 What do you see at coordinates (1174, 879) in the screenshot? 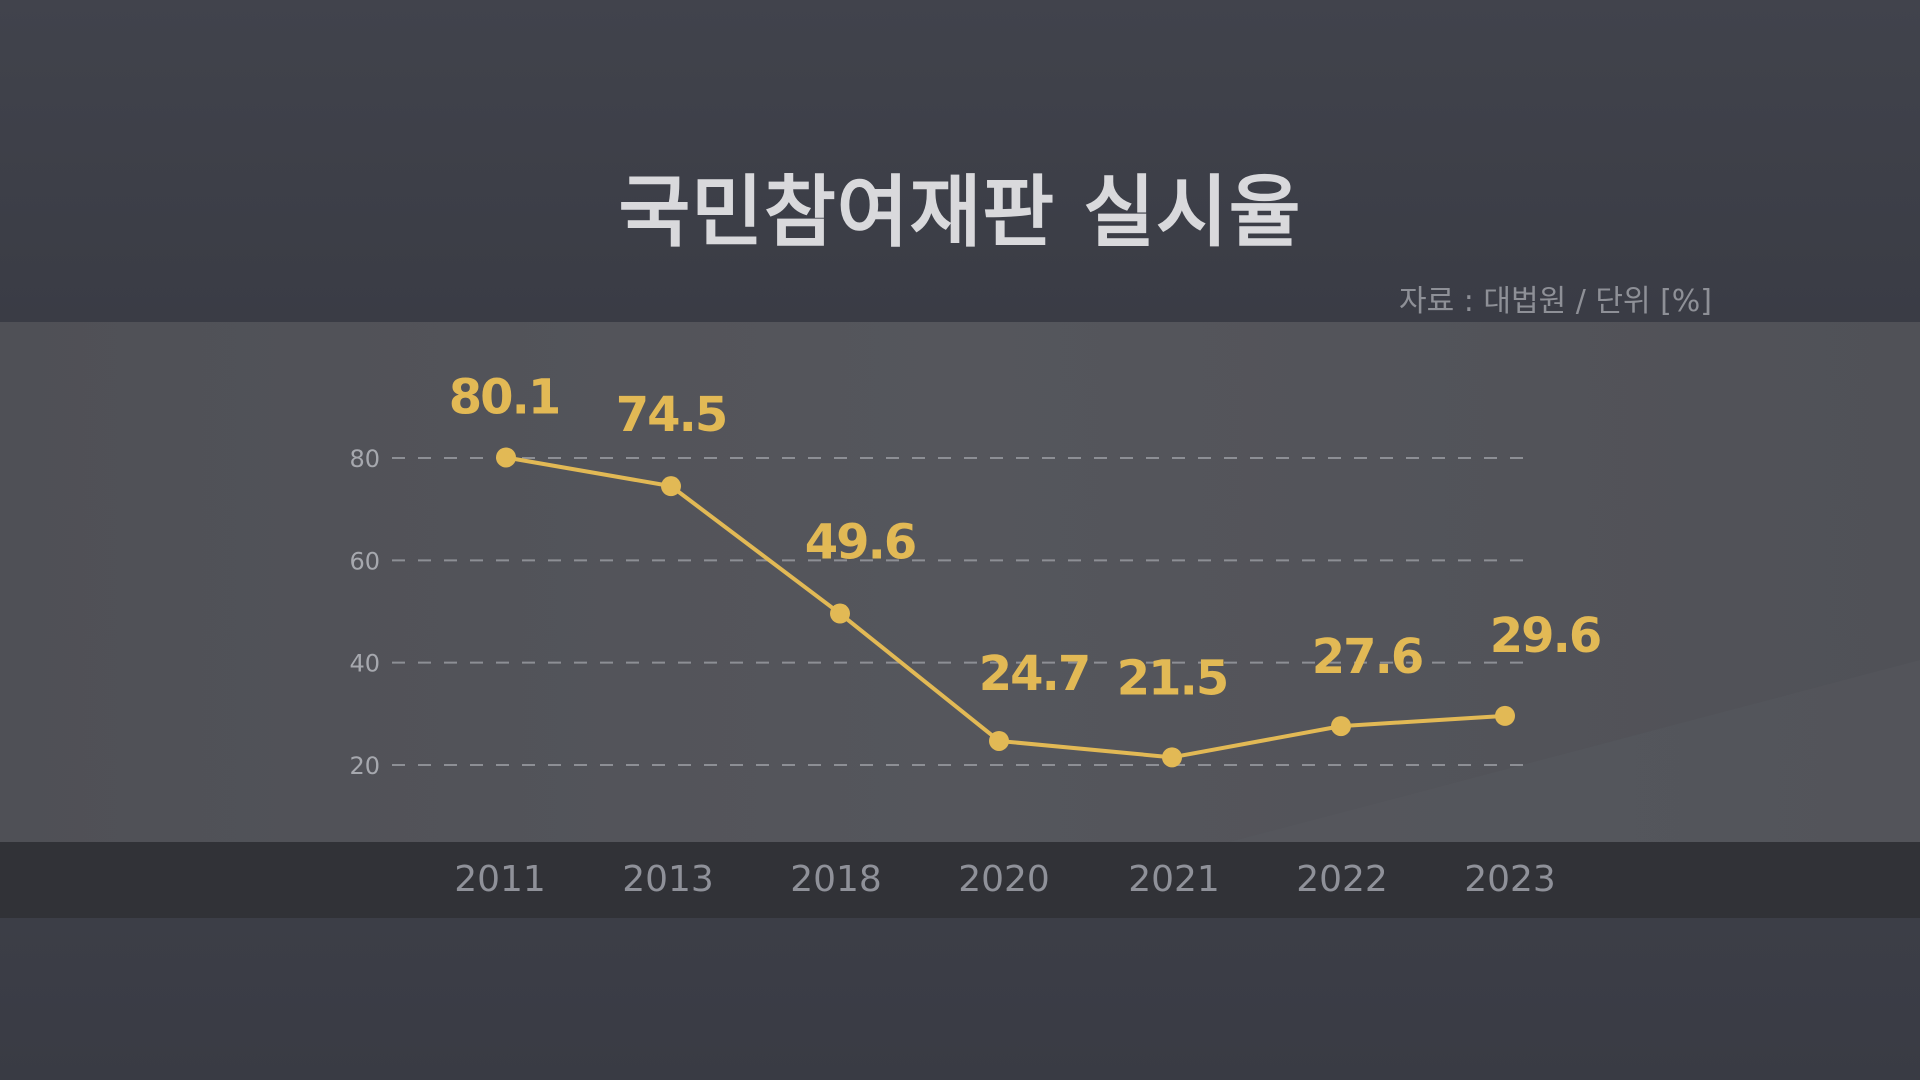
I see `x-tick-label: 2021` at bounding box center [1174, 879].